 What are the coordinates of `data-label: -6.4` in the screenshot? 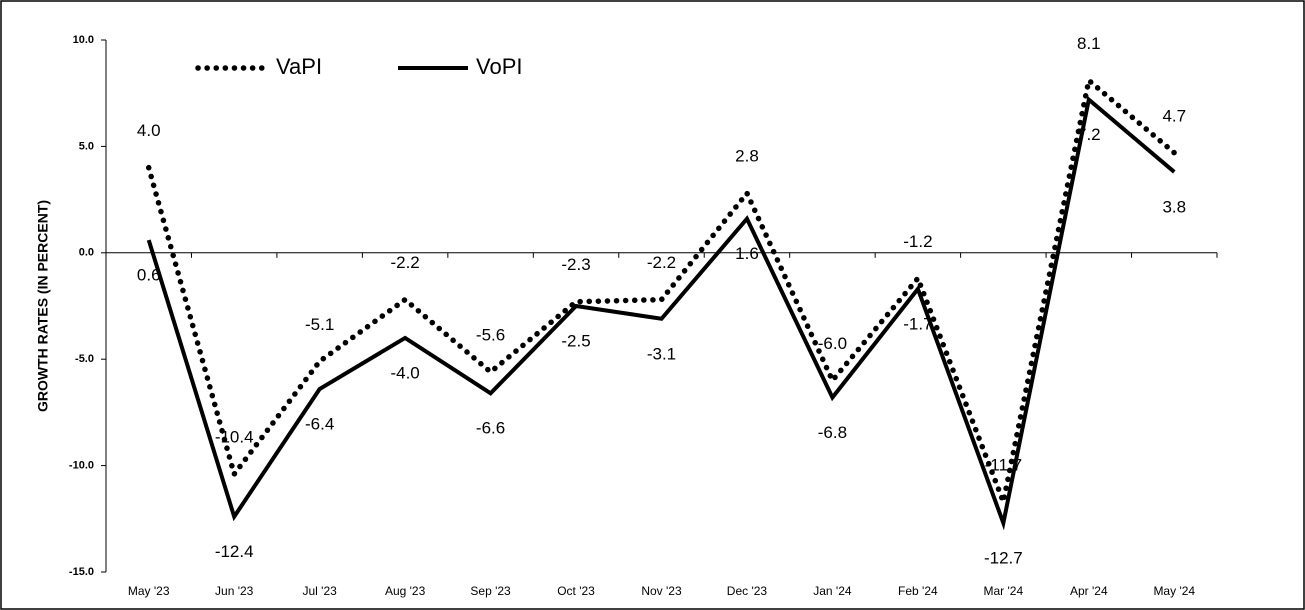 It's located at (319, 423).